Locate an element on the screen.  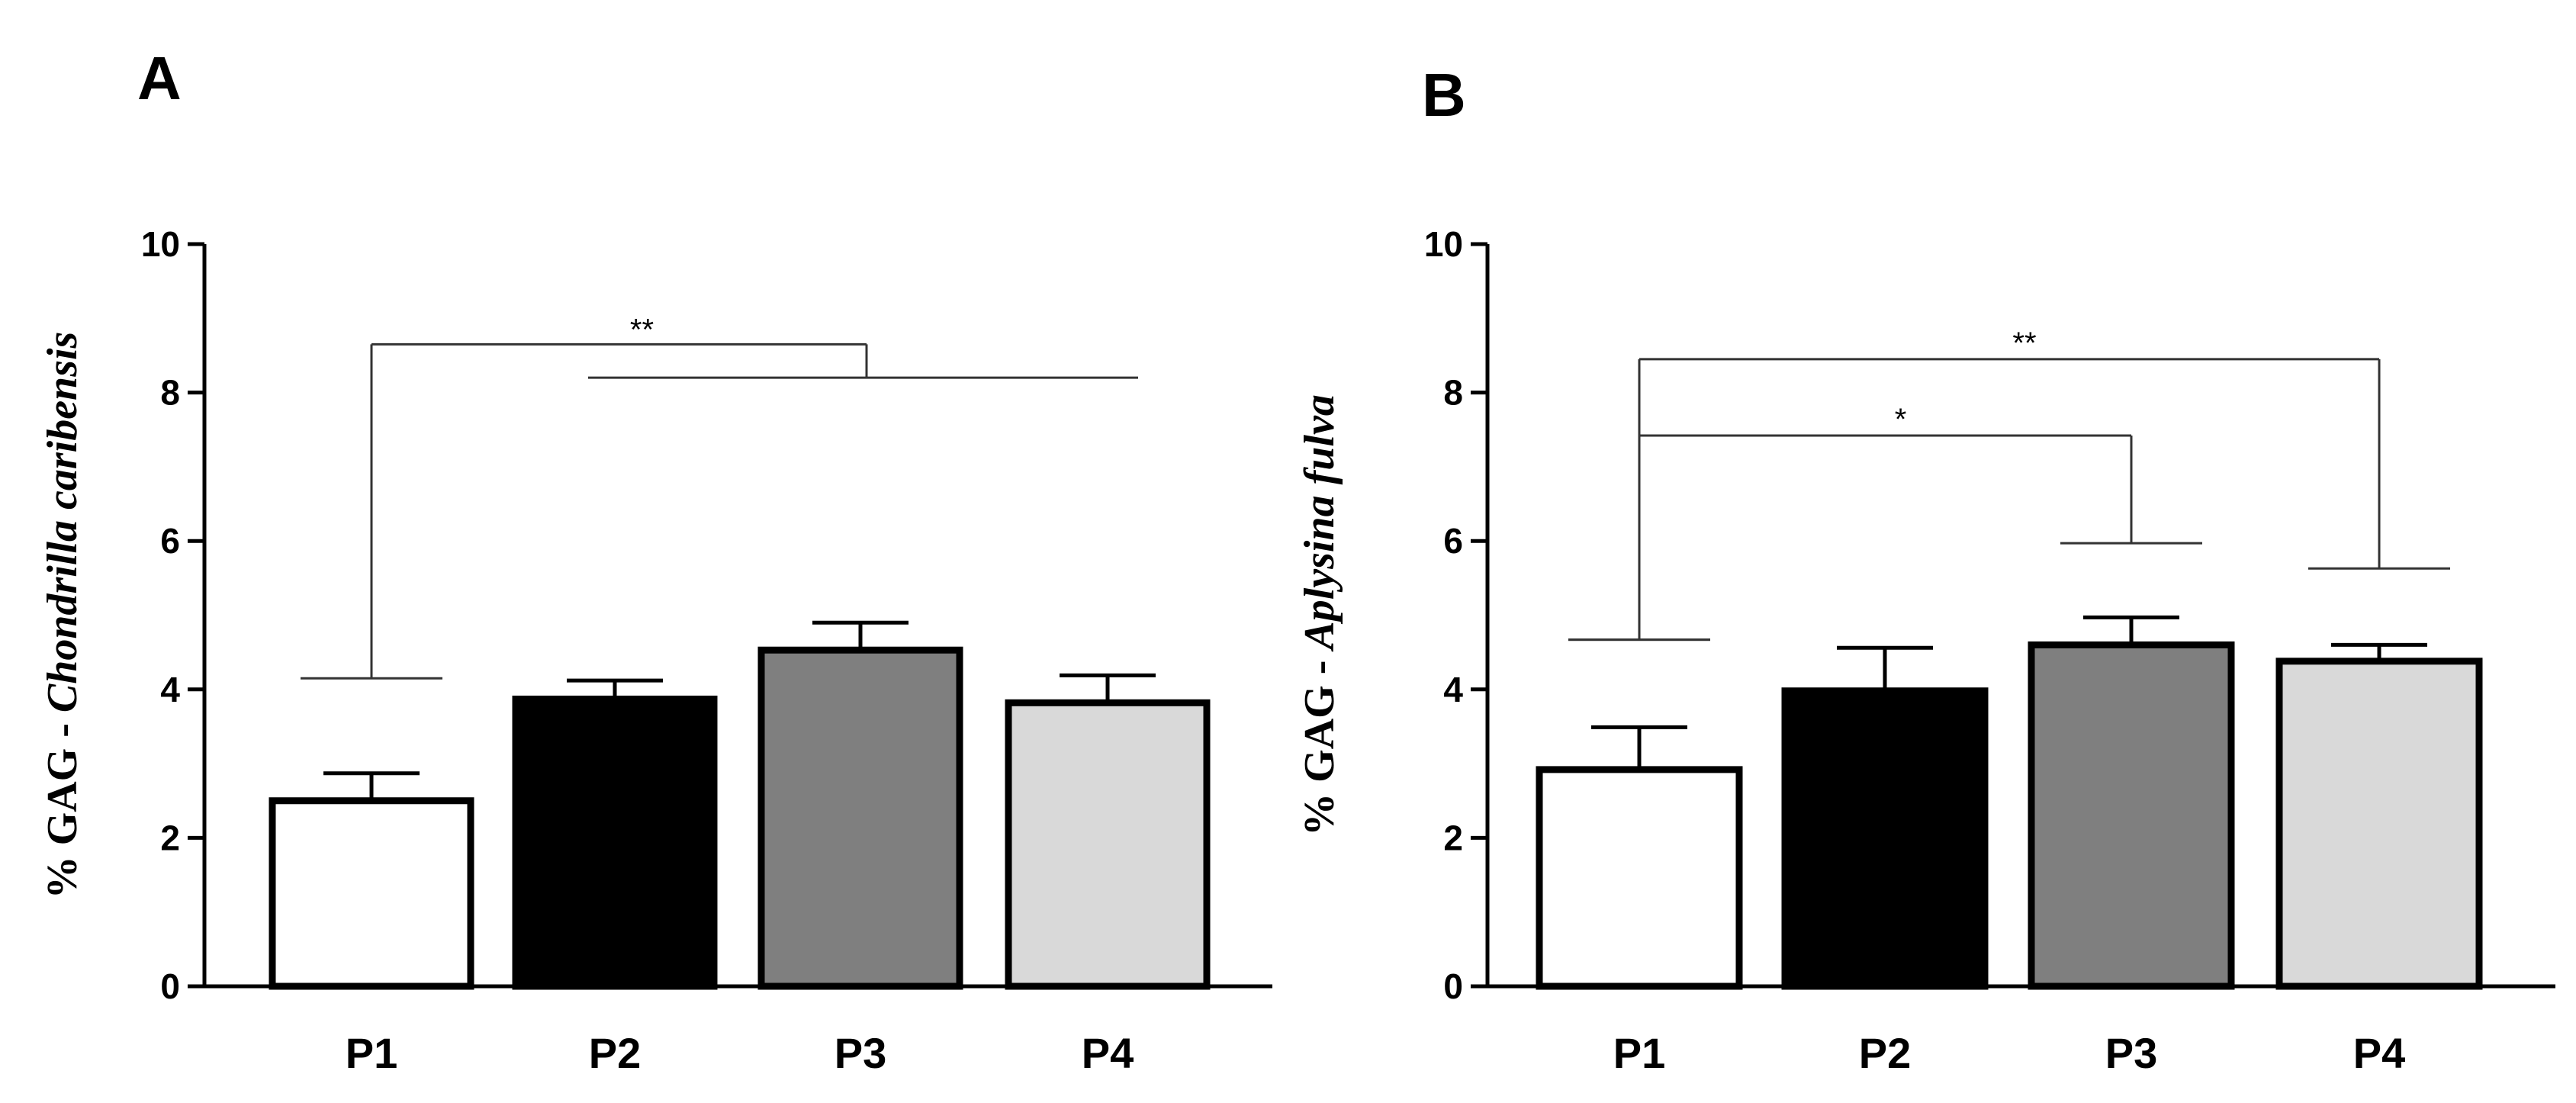
y-axis-label-species: Aplysina fulva is located at coordinates (1319, 522).